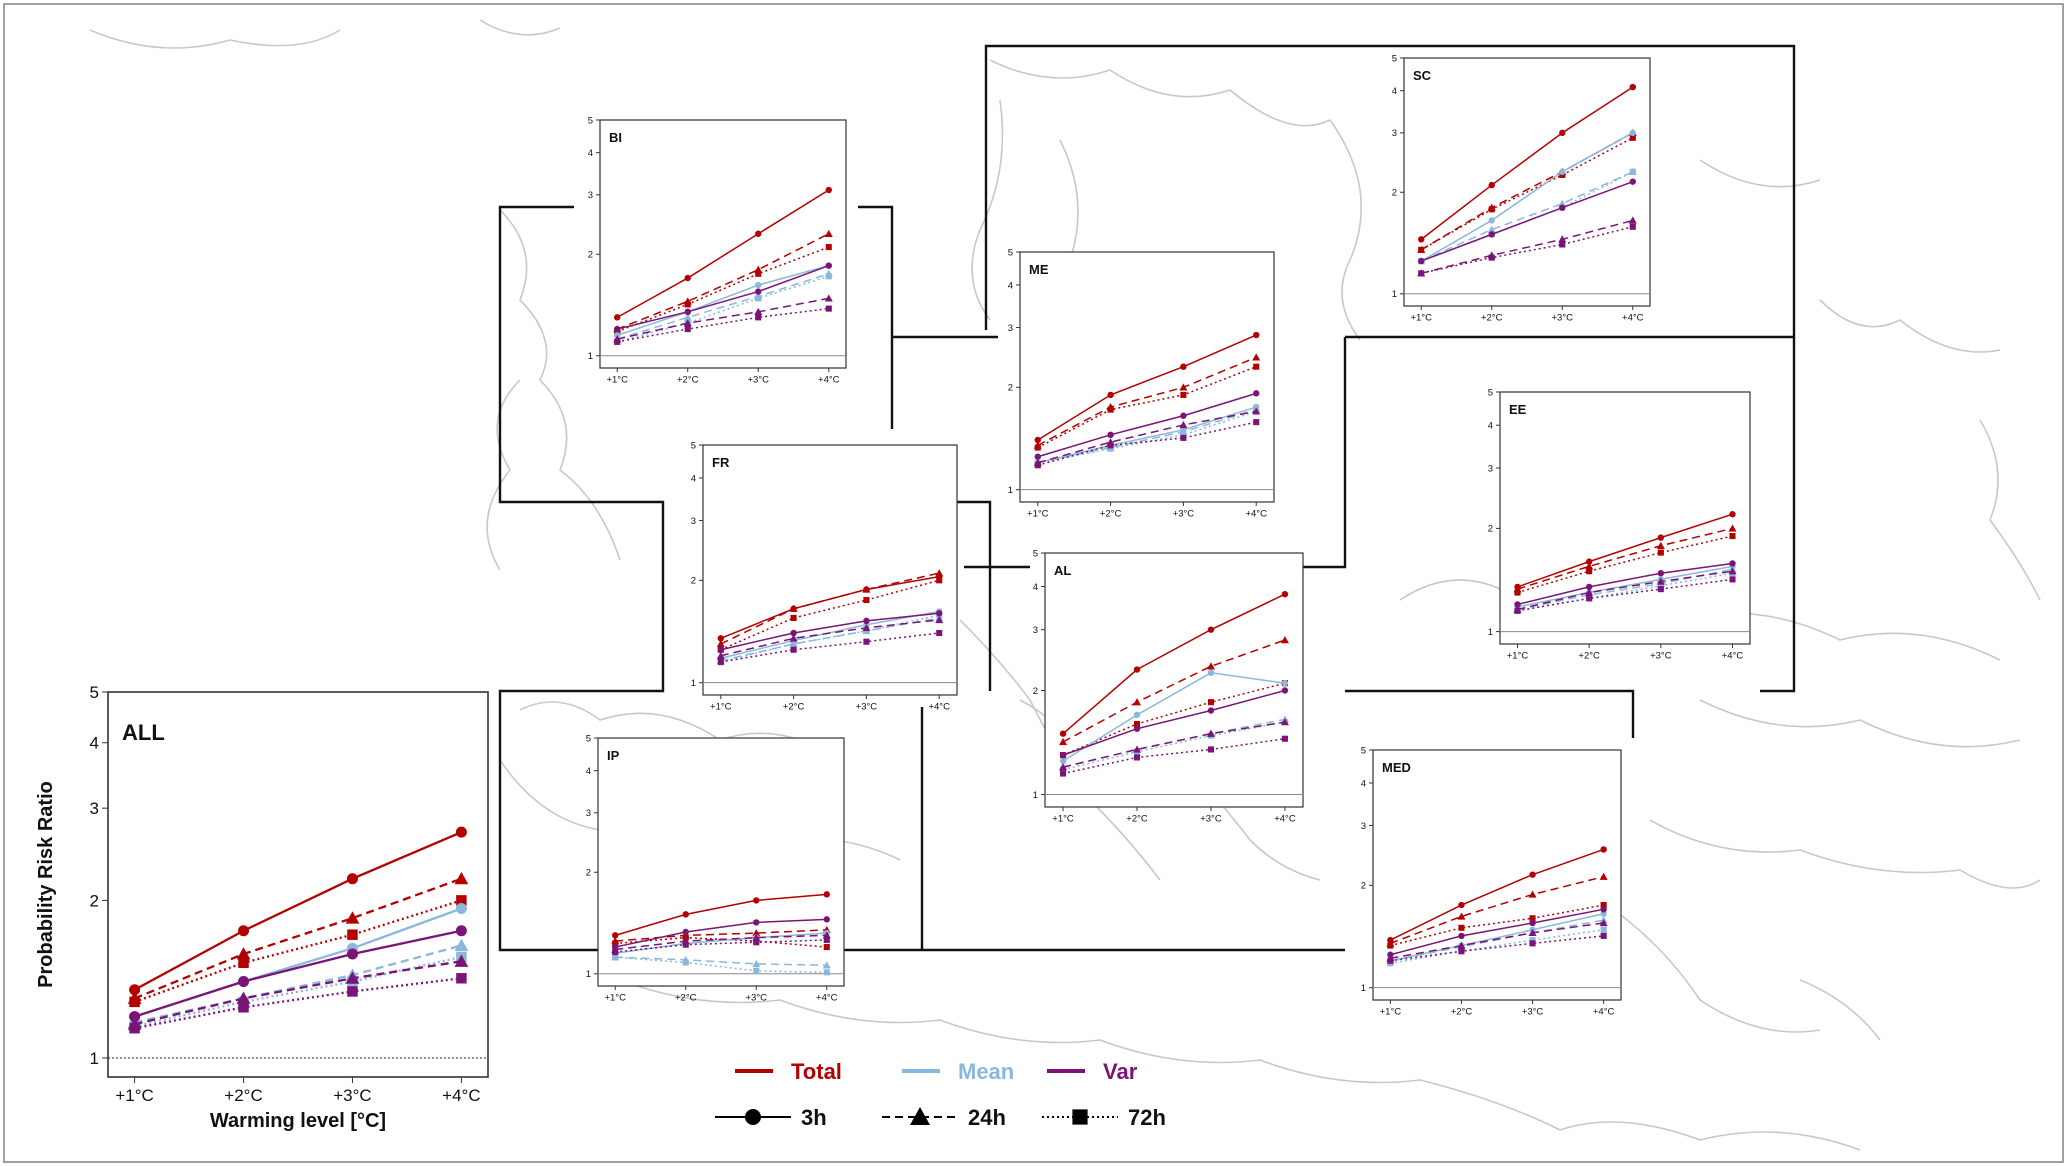  Describe the element at coordinates (987, 1117) in the screenshot. I see `legend-label: 24h` at that location.